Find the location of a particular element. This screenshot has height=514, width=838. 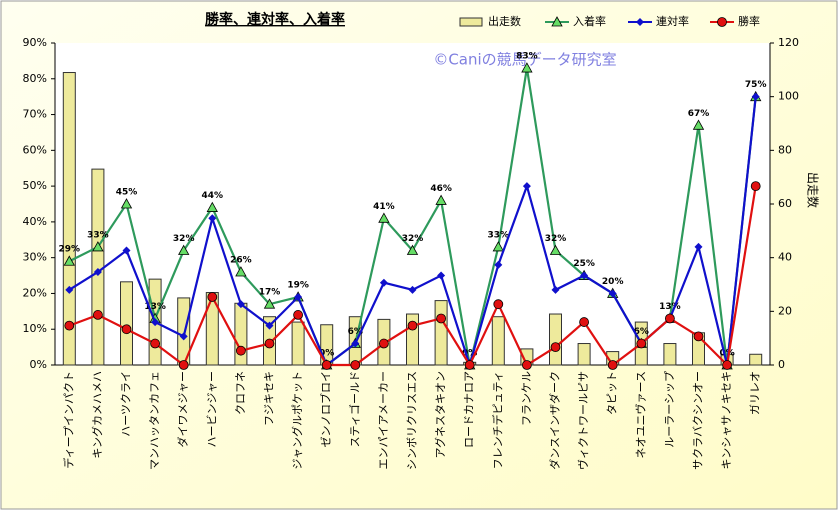

data-label: 45% is located at coordinates (127, 193).